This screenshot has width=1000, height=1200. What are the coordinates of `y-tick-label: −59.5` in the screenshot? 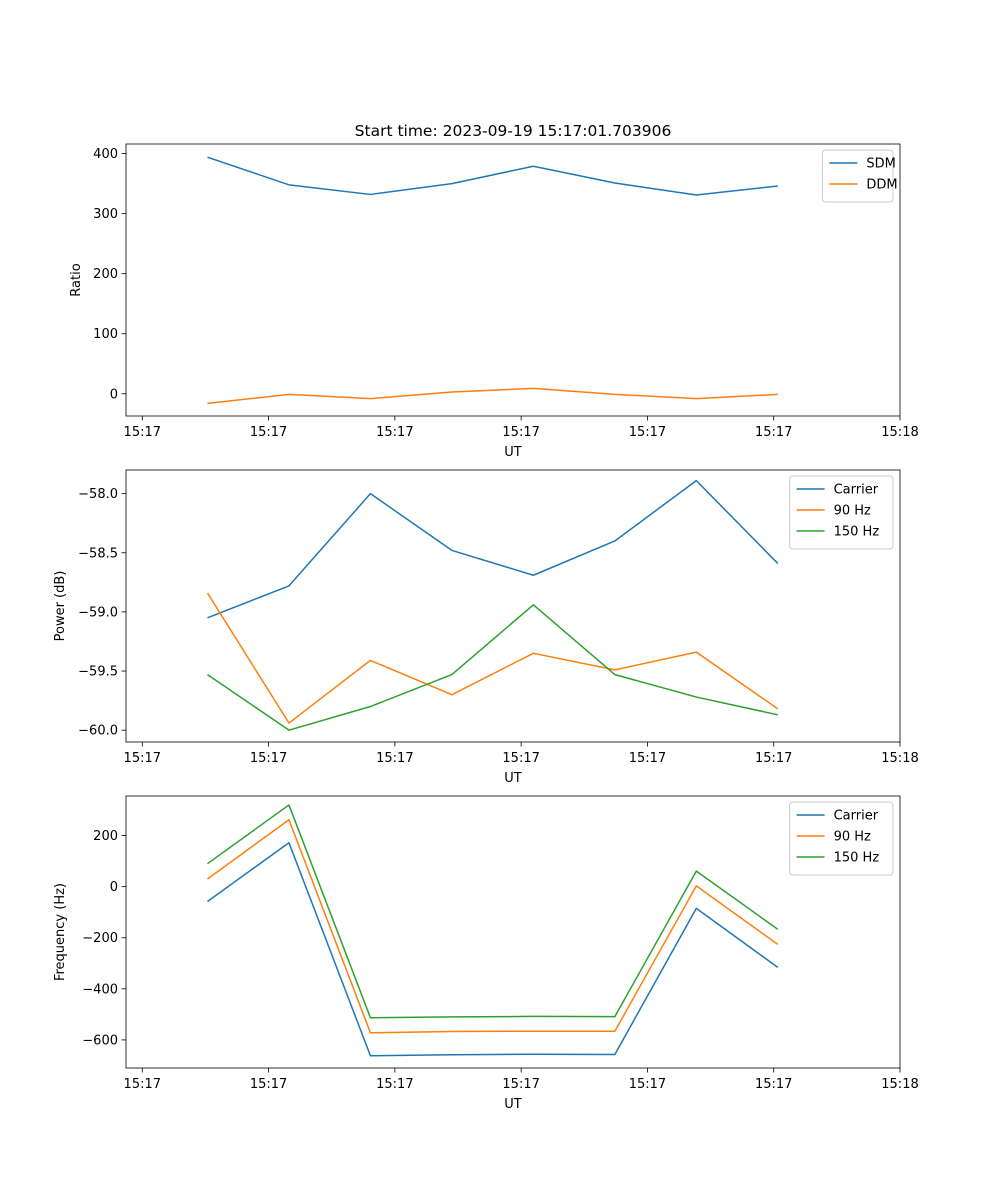 It's located at (98, 672).